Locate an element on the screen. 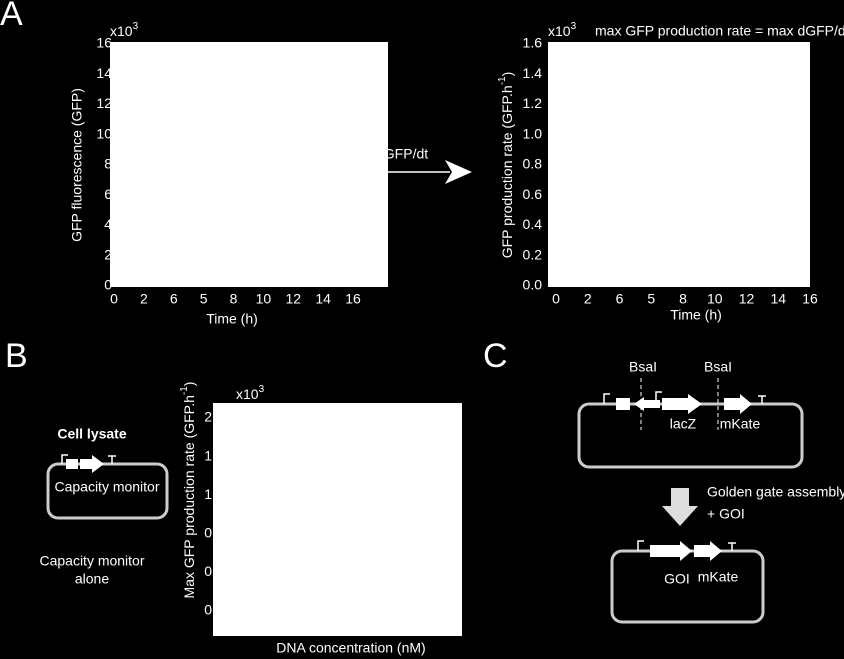  y-axis-label: GFP fluorescence (GFP) is located at coordinates (77, 165).